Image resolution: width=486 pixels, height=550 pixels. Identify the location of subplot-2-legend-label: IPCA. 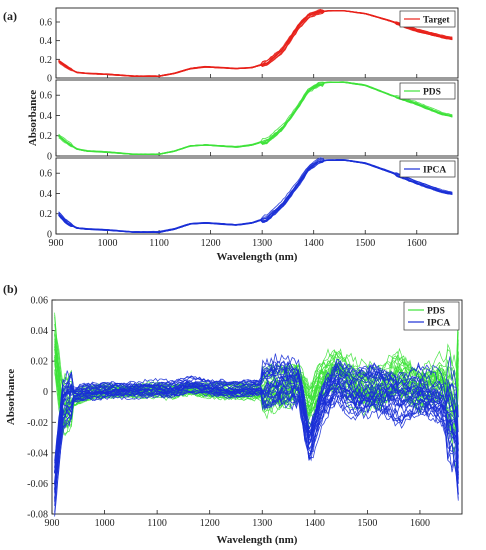
(434, 171).